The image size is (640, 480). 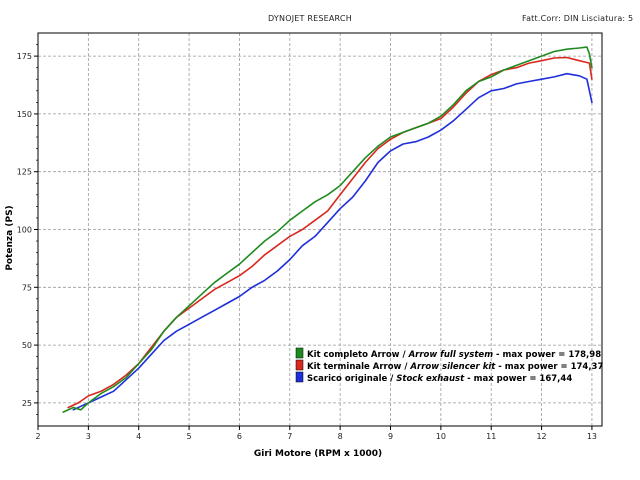 I want to click on y-tick-label: 25, so click(x=27, y=403).